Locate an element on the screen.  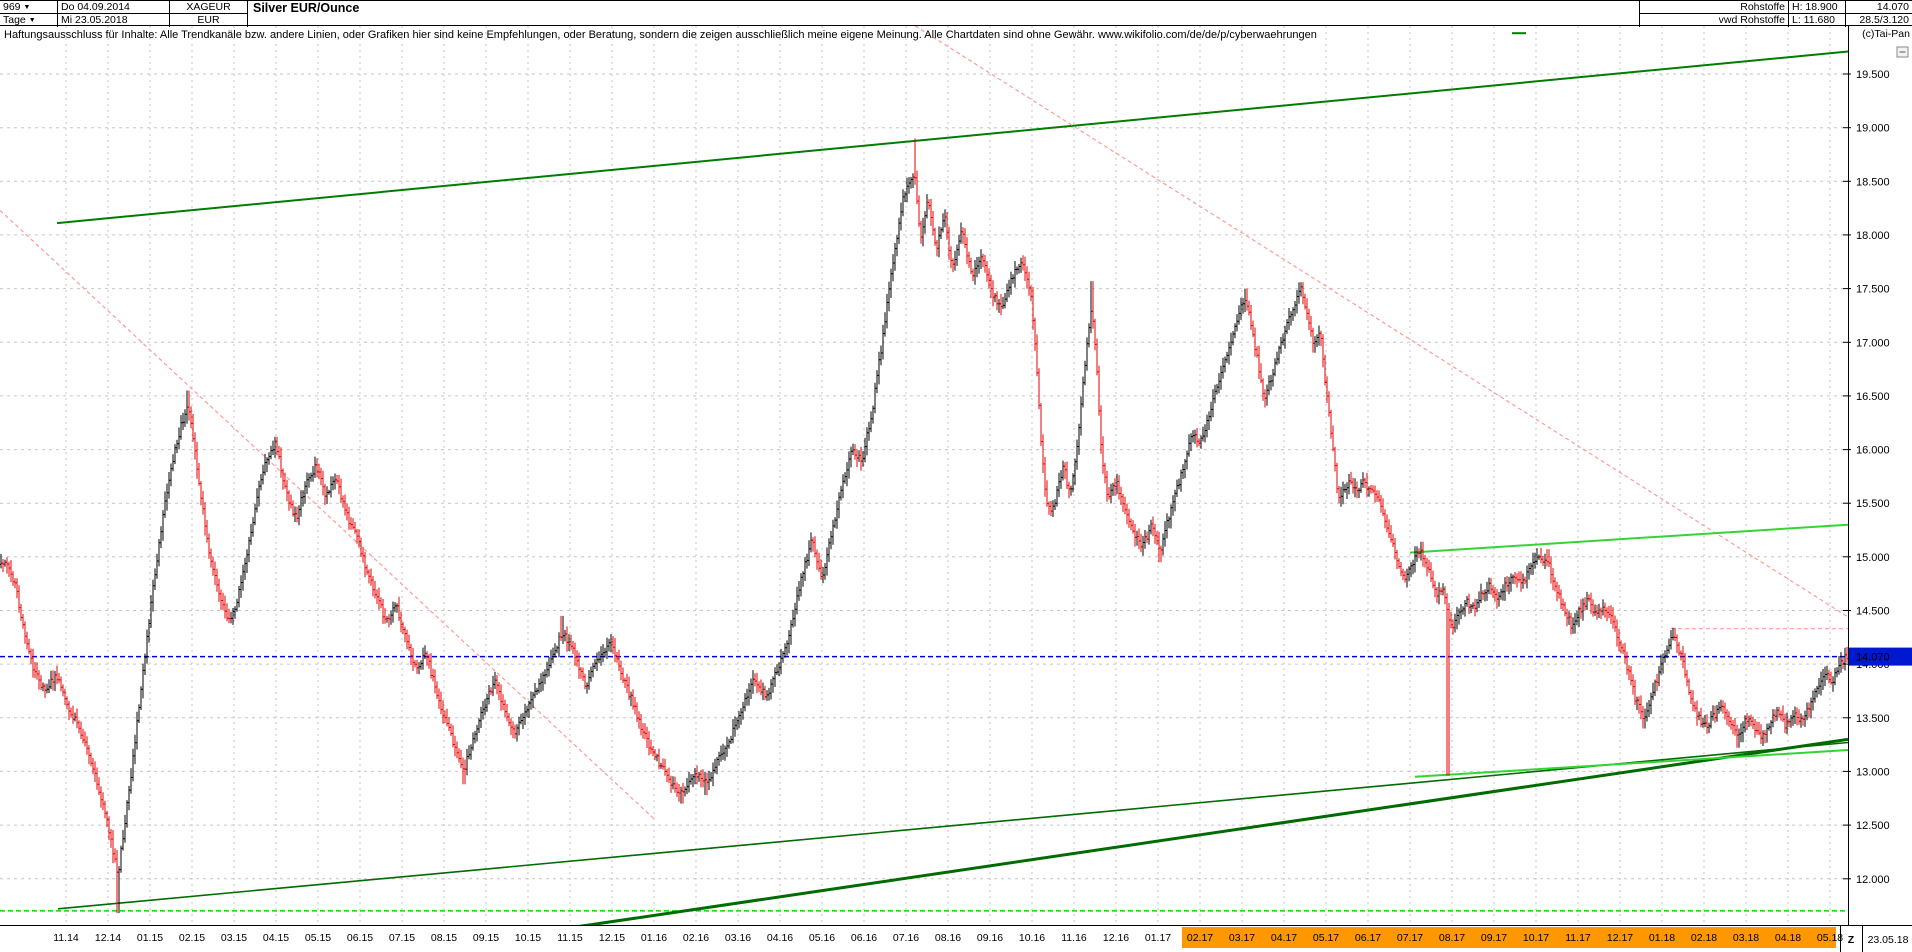
x-axis-label: 06.17 is located at coordinates (1368, 938).